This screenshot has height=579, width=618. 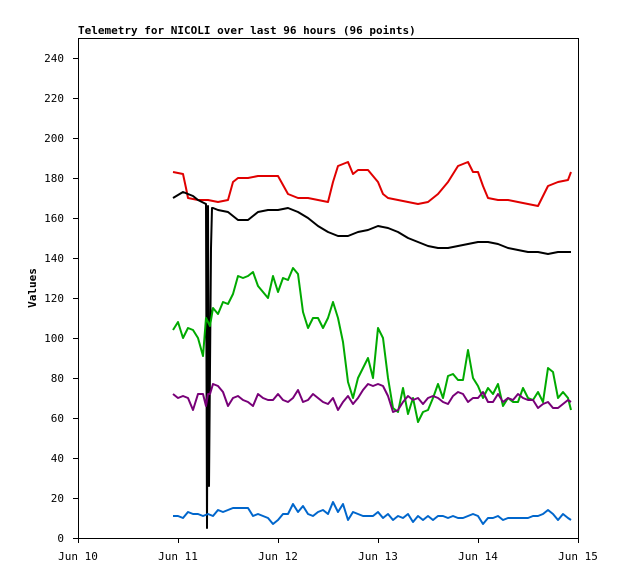 I want to click on y-axis-ticks: 0 20 40 60 80 100 120 140 160 180 200 220 240, so click(x=61, y=298).